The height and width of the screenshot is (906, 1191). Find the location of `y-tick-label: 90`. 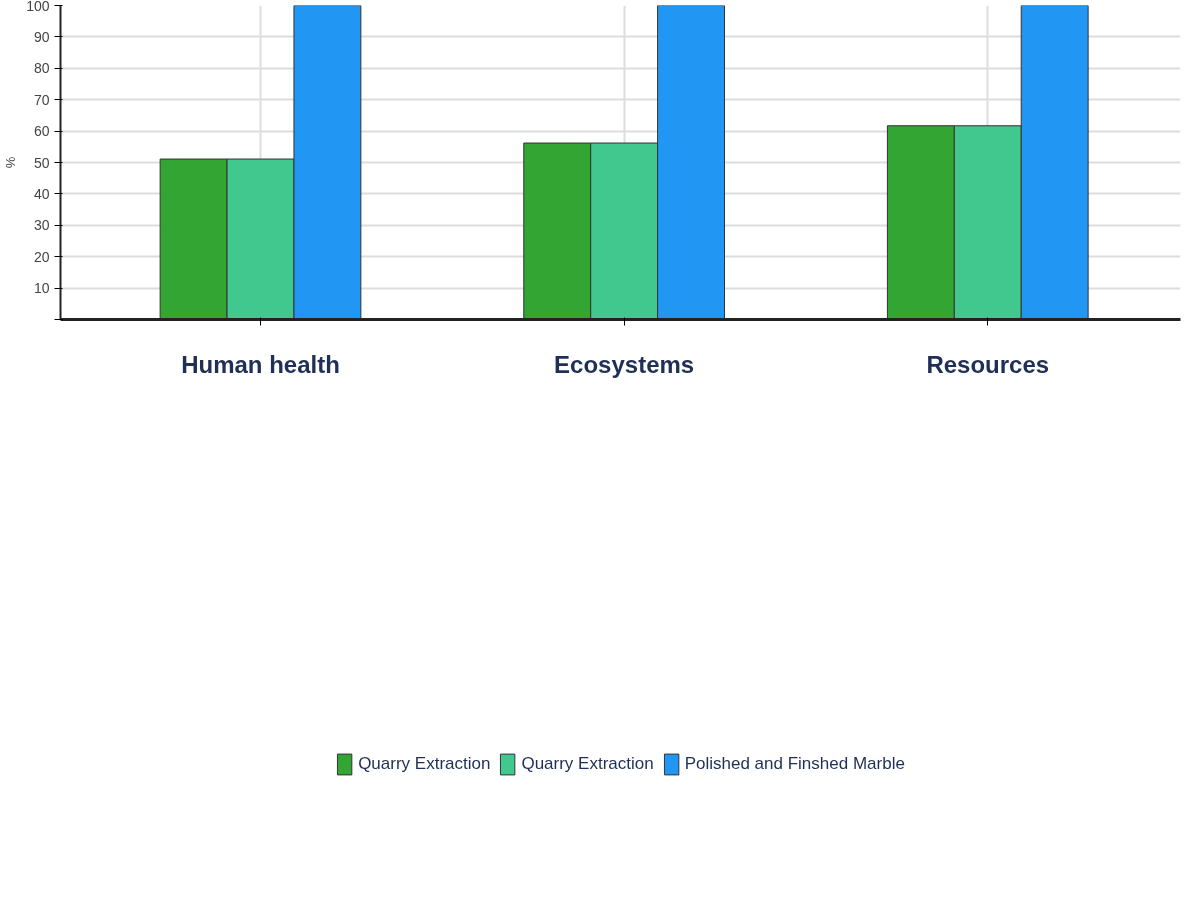

y-tick-label: 90 is located at coordinates (41, 36).